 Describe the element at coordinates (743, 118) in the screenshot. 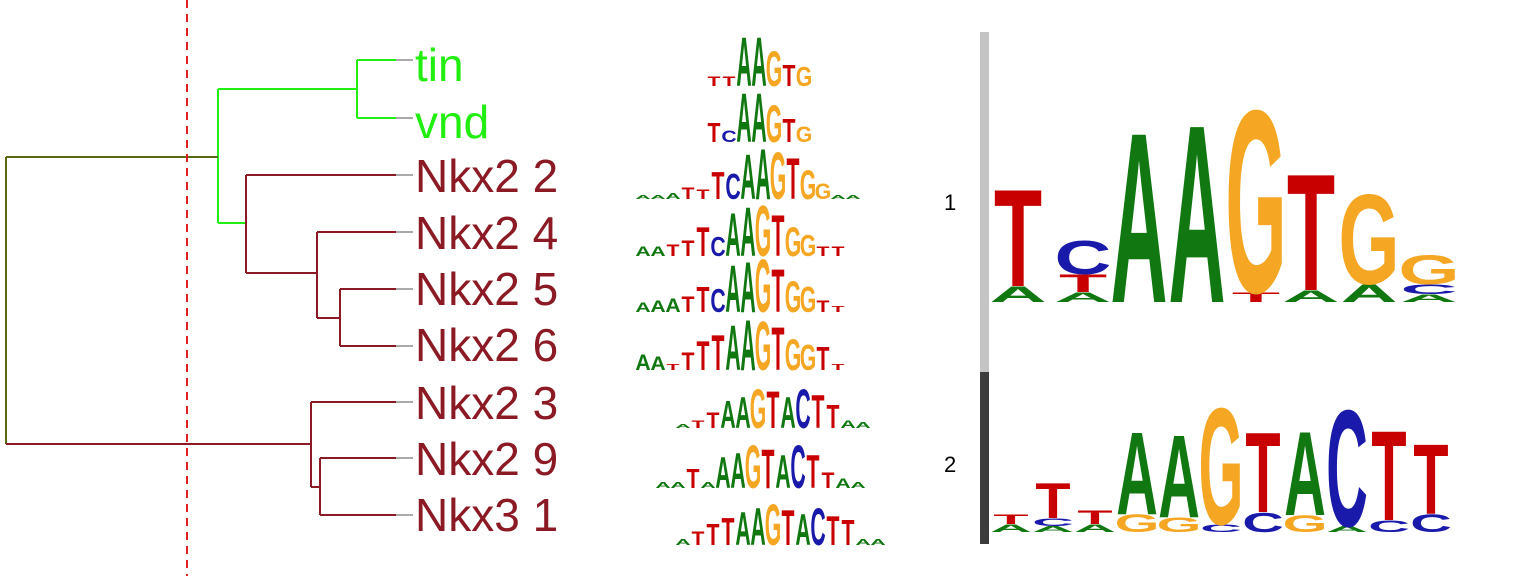

I see `small-logo-1-letter: A` at that location.